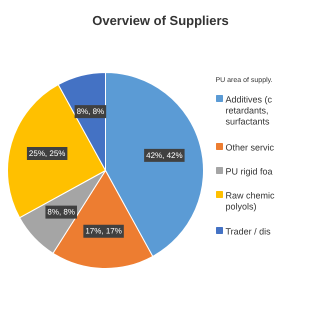 This screenshot has height=320, width=320. I want to click on chart-title: Overview of Suppliers, so click(160, 20).